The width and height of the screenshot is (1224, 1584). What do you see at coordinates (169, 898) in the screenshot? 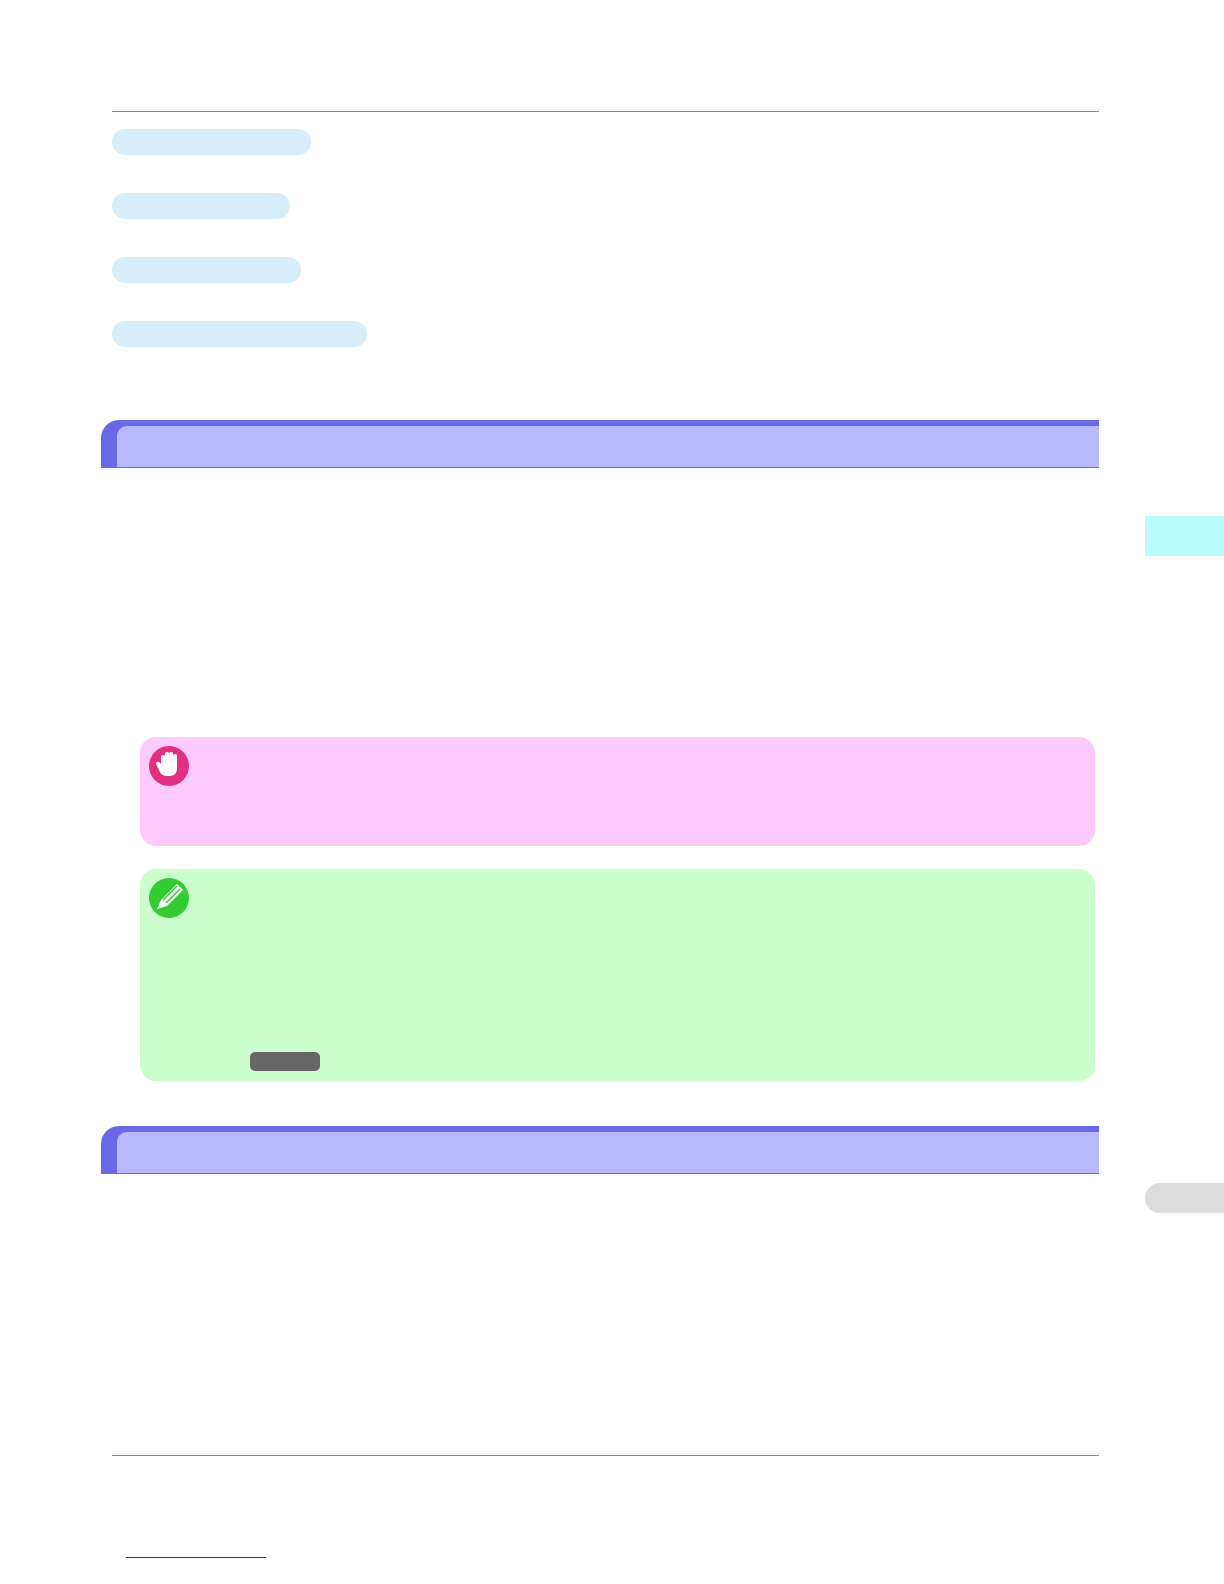
I see `pencil-icon` at bounding box center [169, 898].